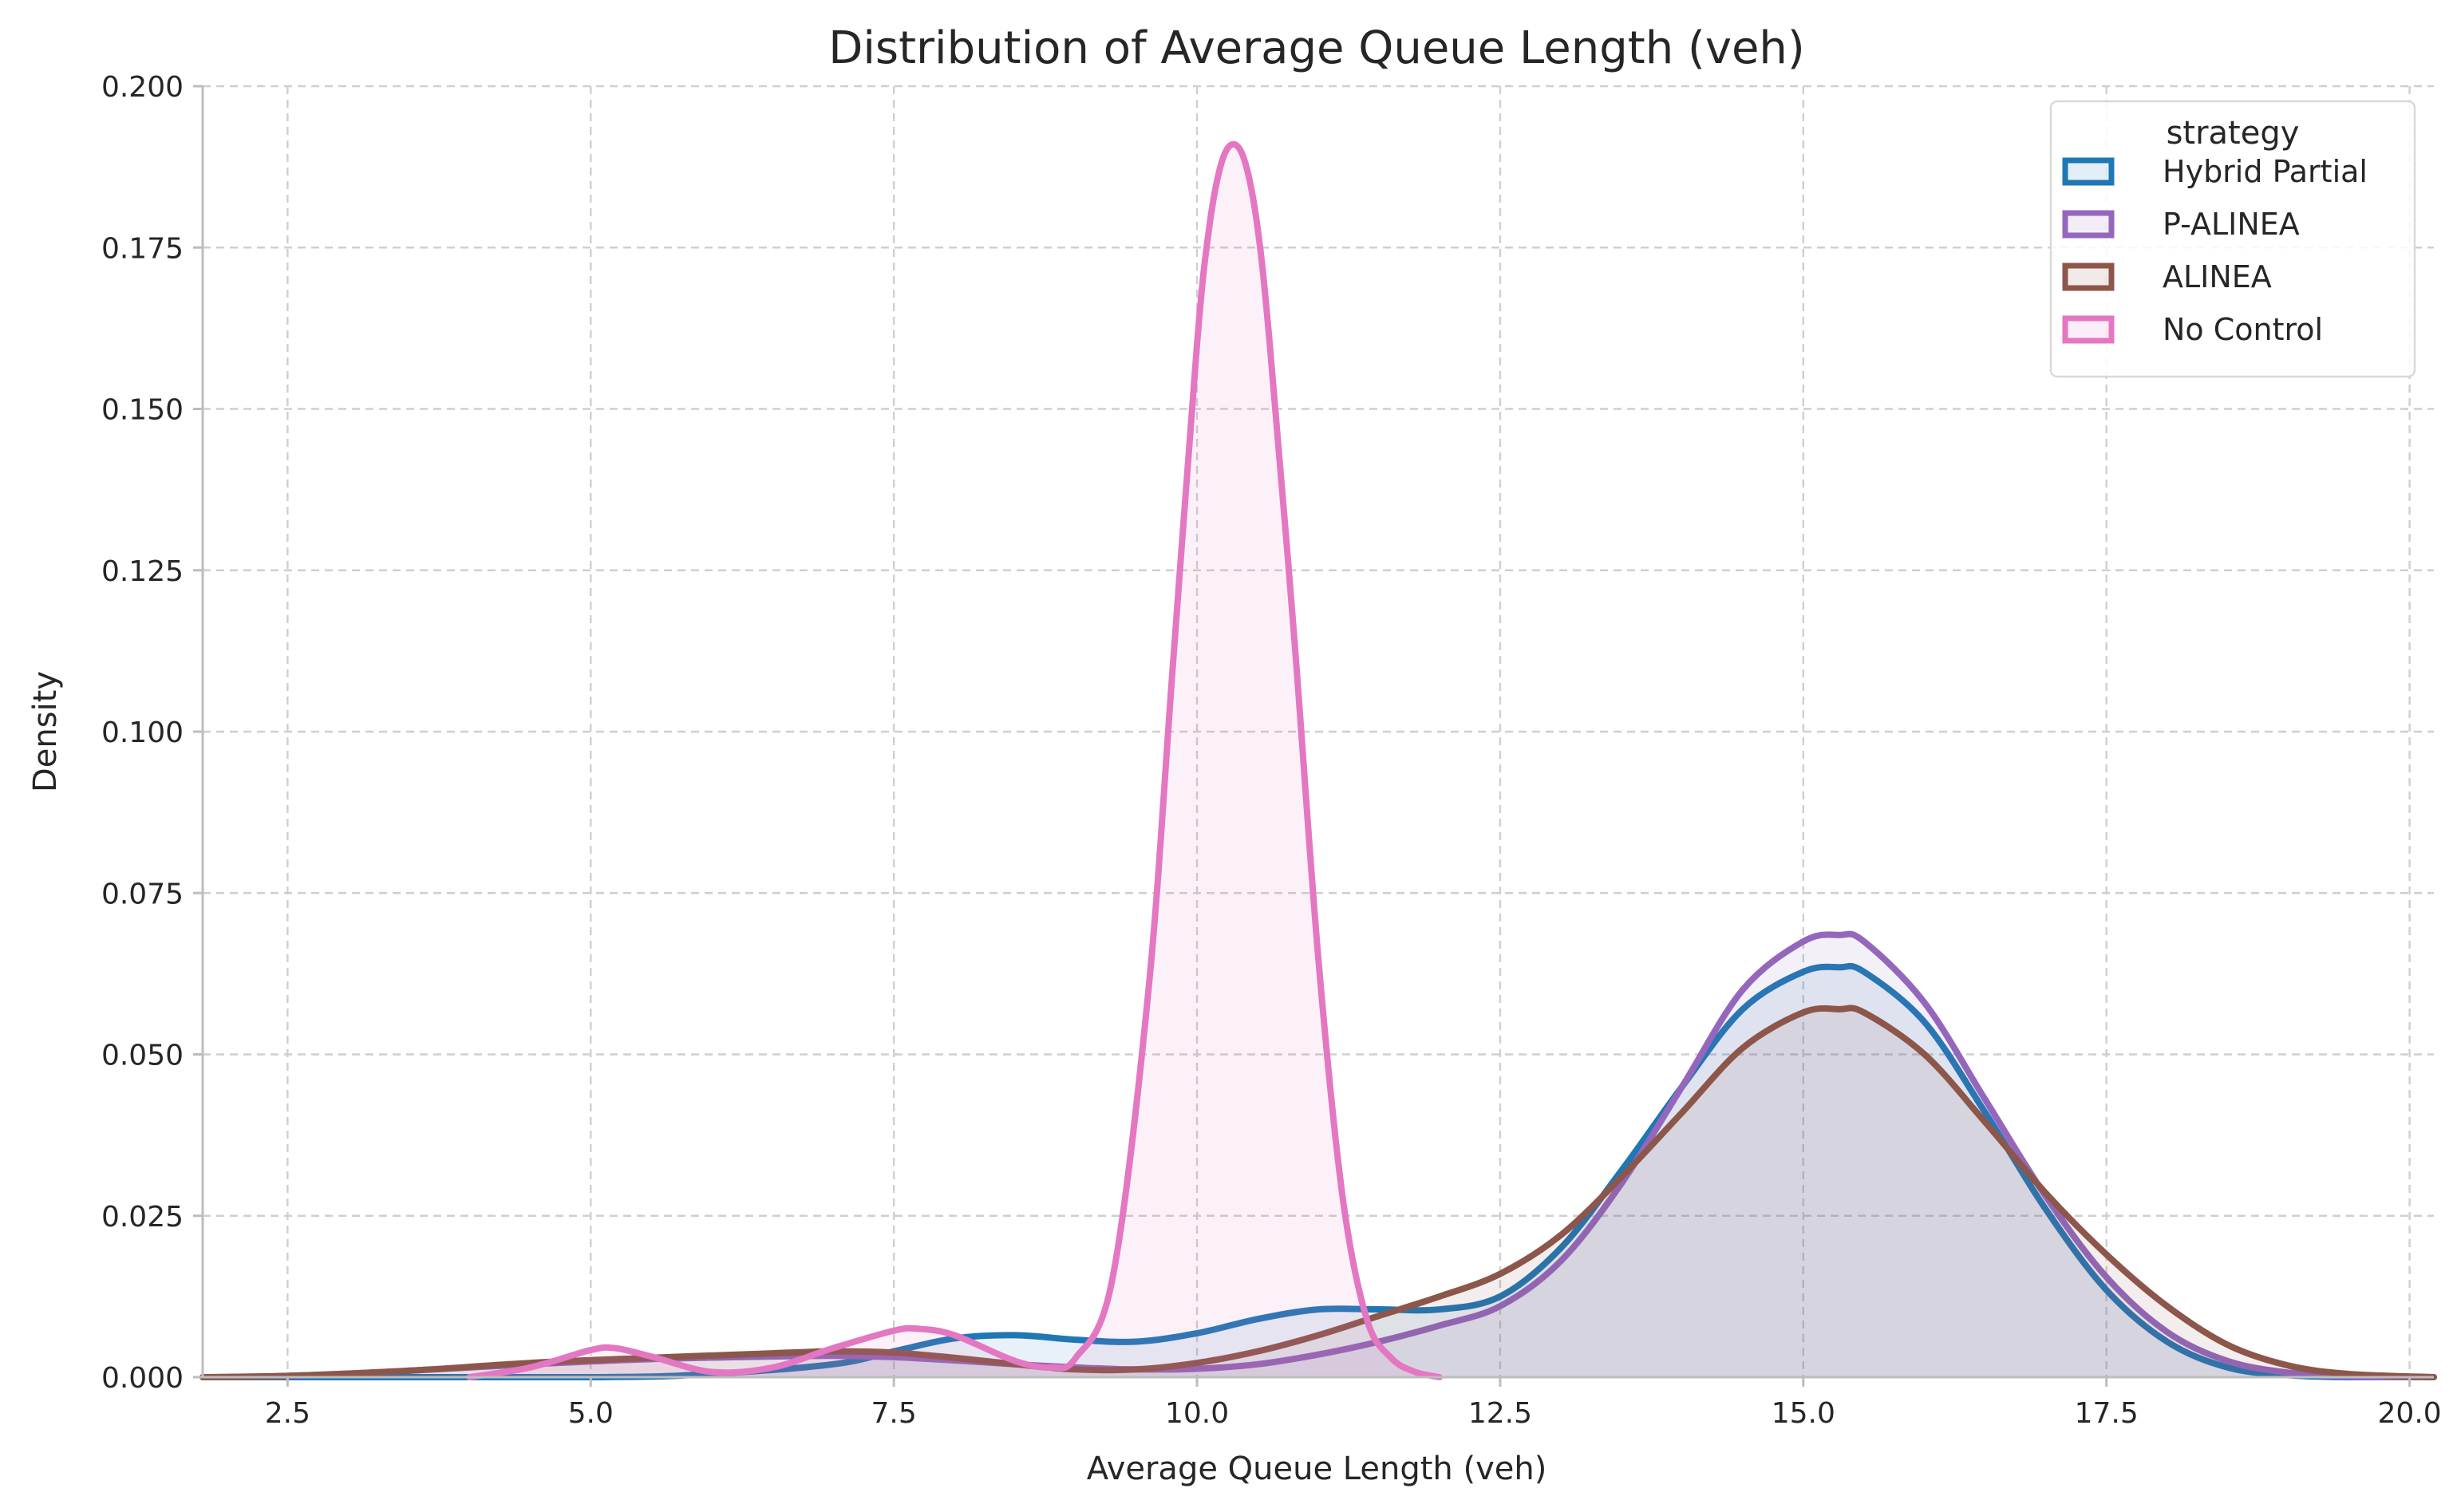 The image size is (2453, 1512). Describe the element at coordinates (2266, 171) in the screenshot. I see `legend-label-hybrid-partial: Hybrid Partial` at that location.